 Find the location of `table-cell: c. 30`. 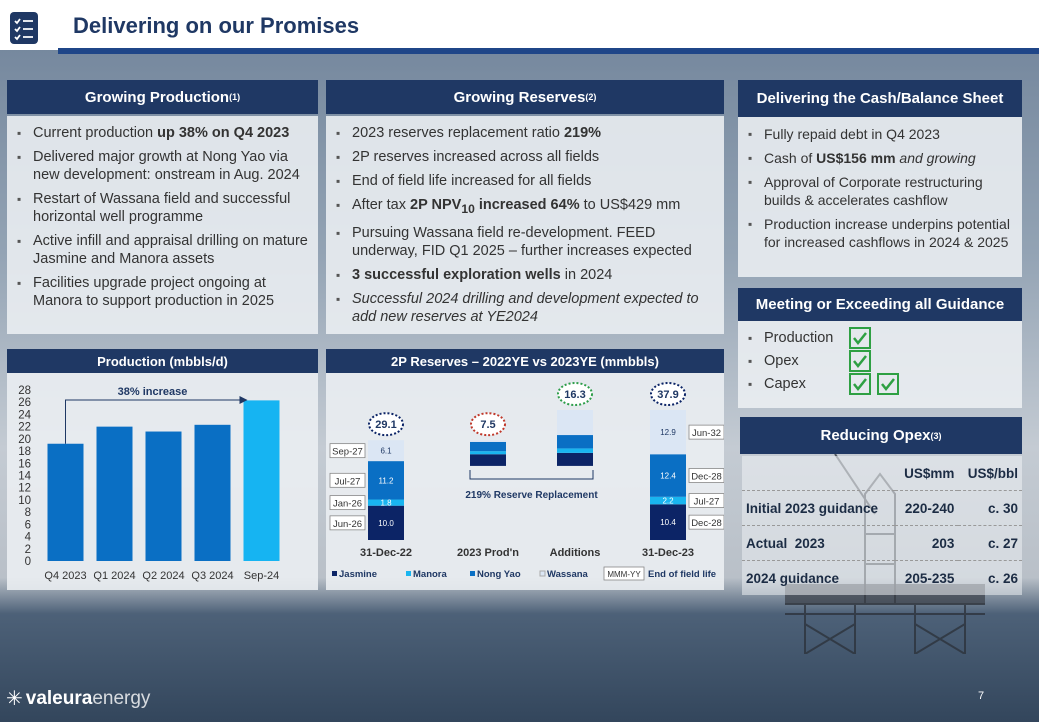

table-cell: c. 30 is located at coordinates (1002, 508).